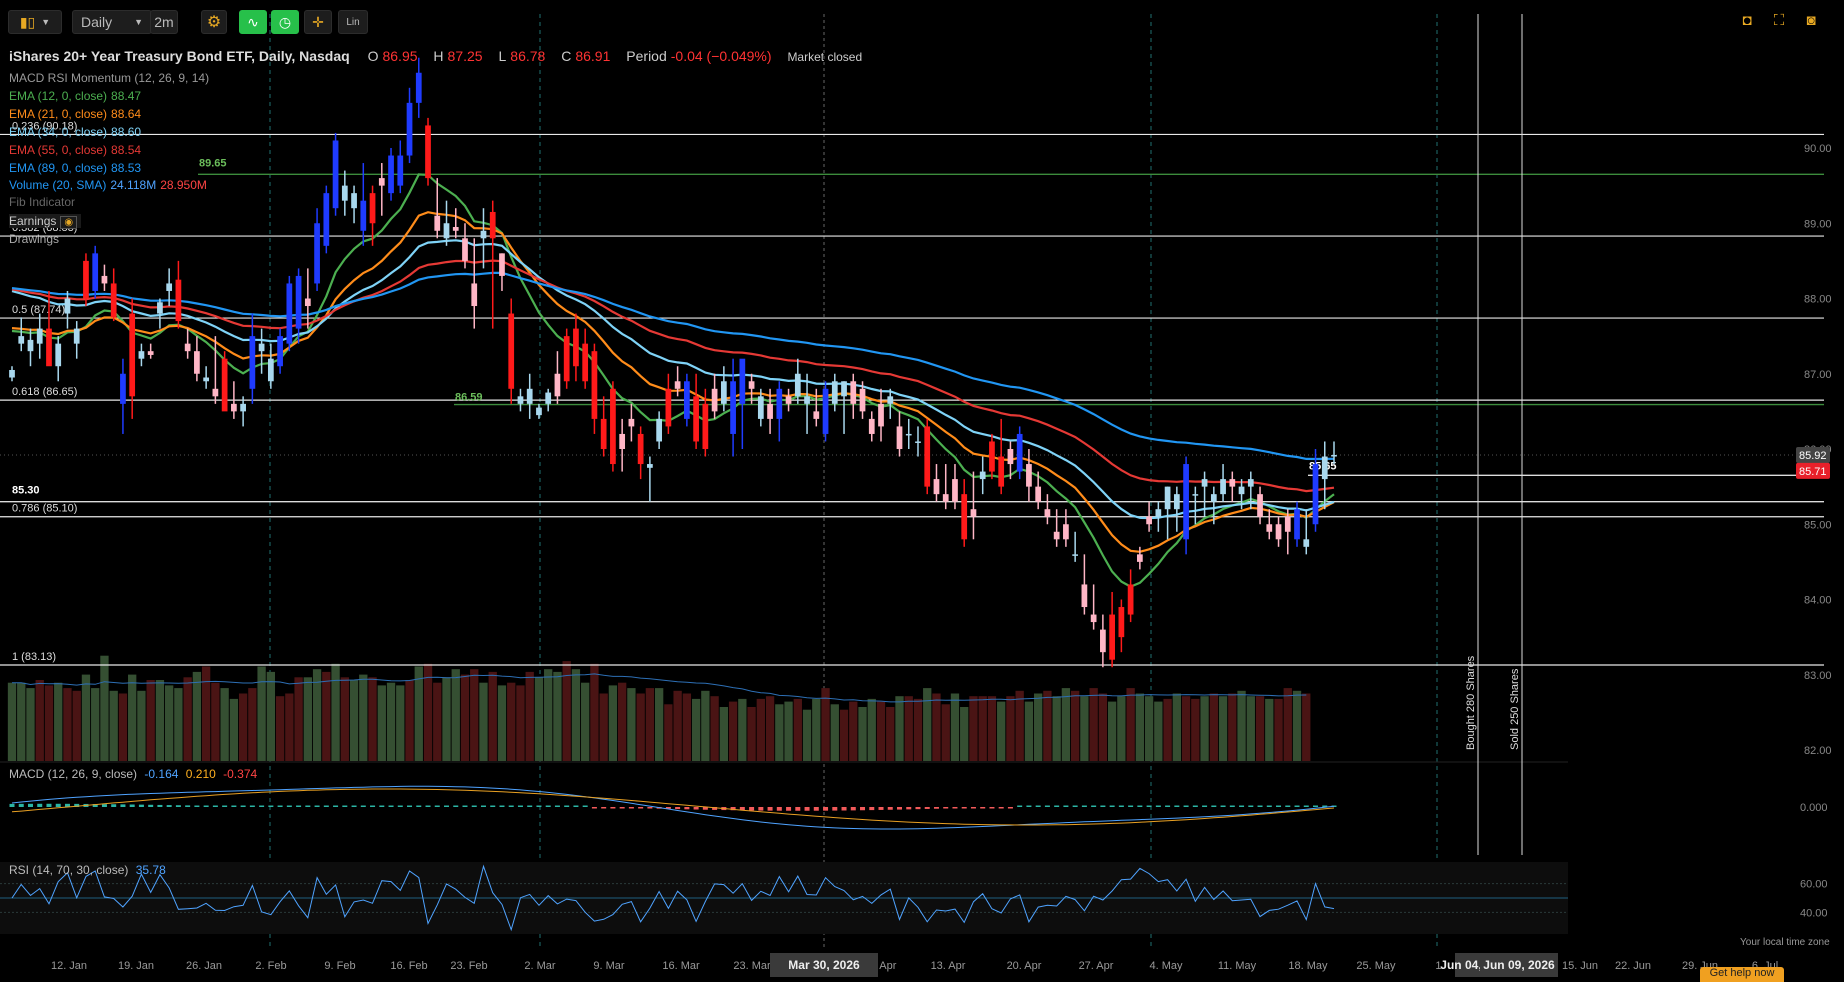 The image size is (1844, 982). Describe the element at coordinates (1747, 20) in the screenshot. I see `bot-icon: ◘` at that location.